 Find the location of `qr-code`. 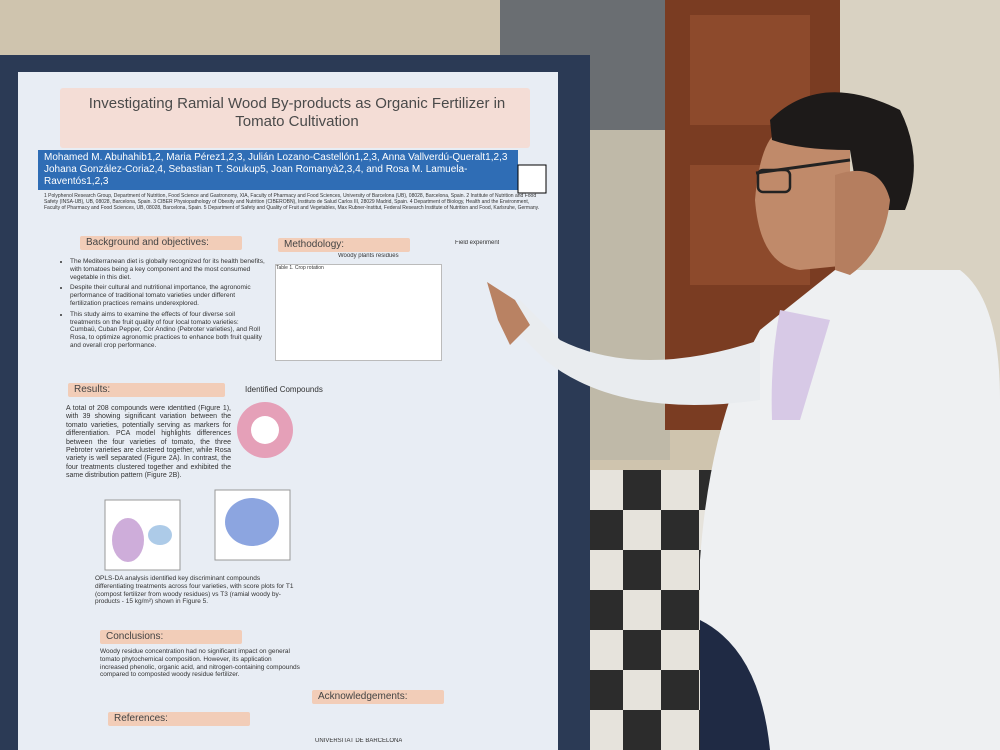

qr-code is located at coordinates (532, 179).